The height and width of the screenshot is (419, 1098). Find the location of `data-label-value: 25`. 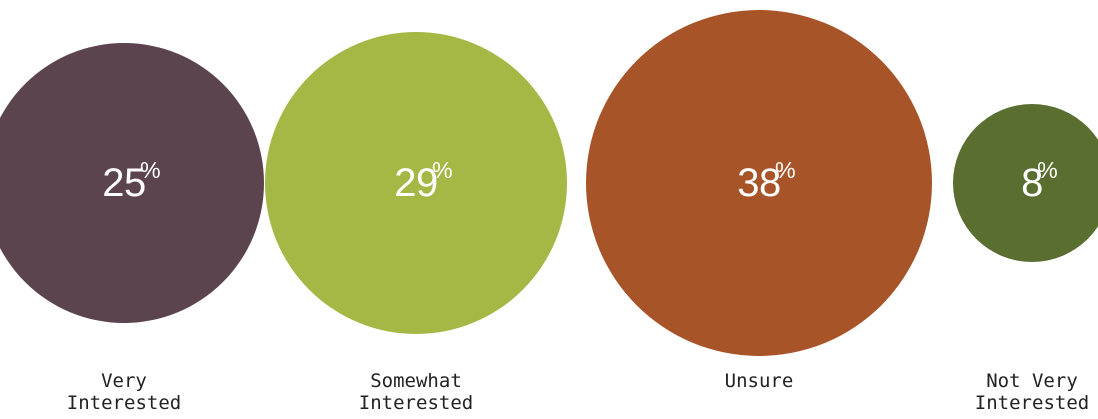

data-label-value: 25 is located at coordinates (124, 182).